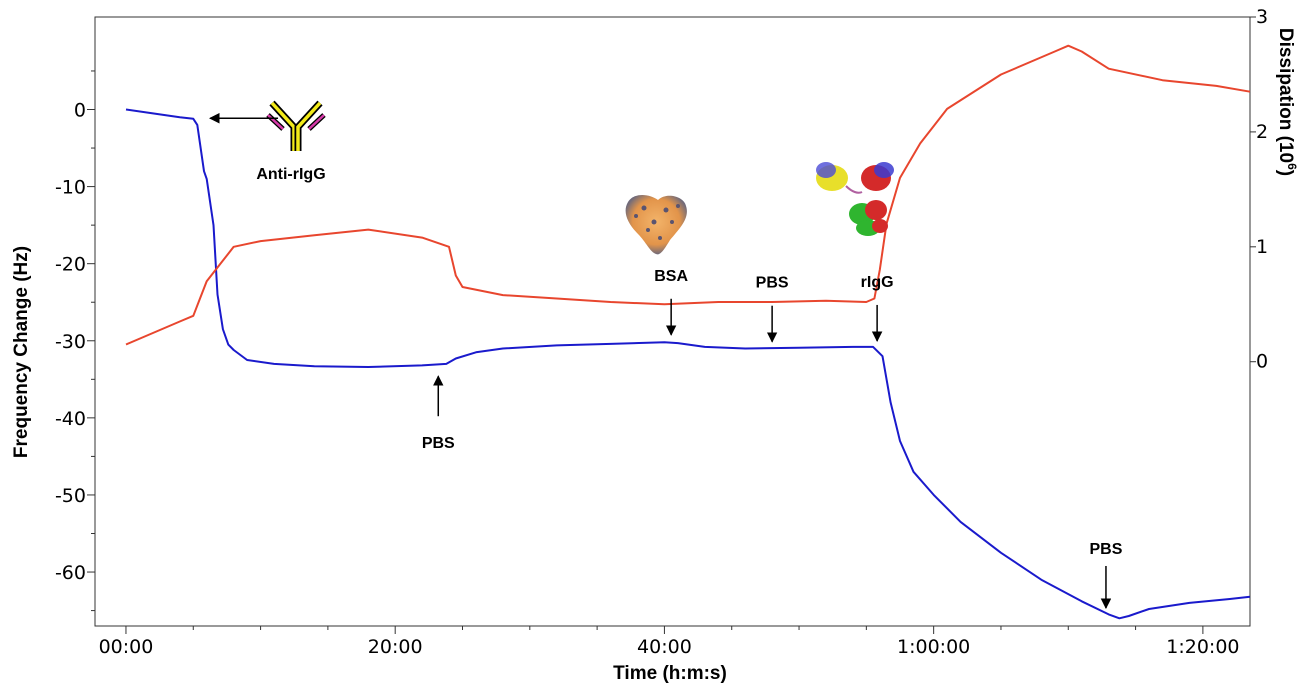 The image size is (1306, 688). Describe the element at coordinates (1262, 17) in the screenshot. I see `right-tick-label: 3` at that location.